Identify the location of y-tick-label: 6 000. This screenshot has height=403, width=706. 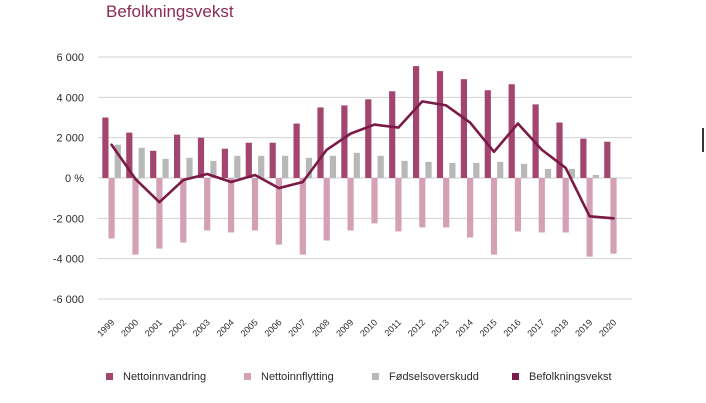
(70, 58).